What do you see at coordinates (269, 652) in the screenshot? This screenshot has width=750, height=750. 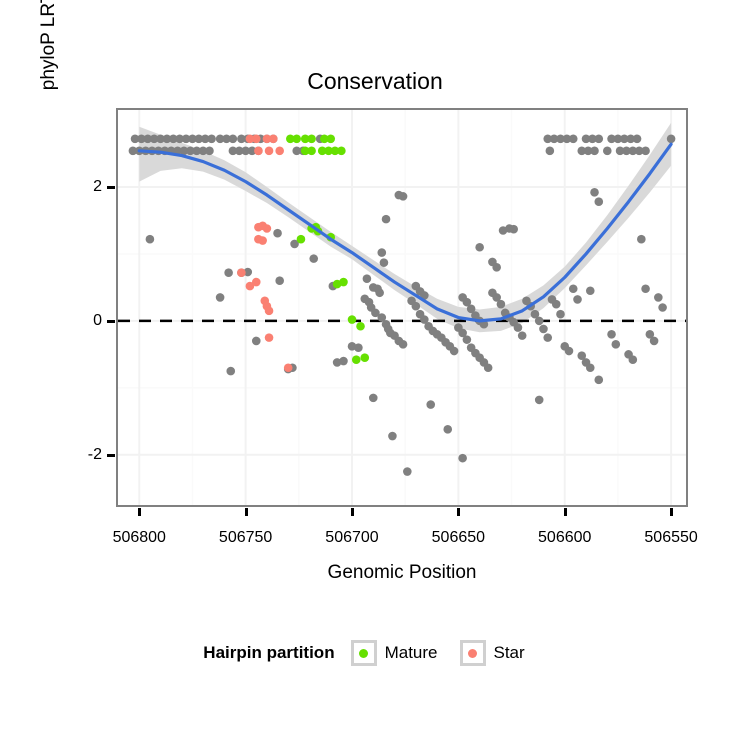 I see `legend-title: Hairpin partition` at bounding box center [269, 652].